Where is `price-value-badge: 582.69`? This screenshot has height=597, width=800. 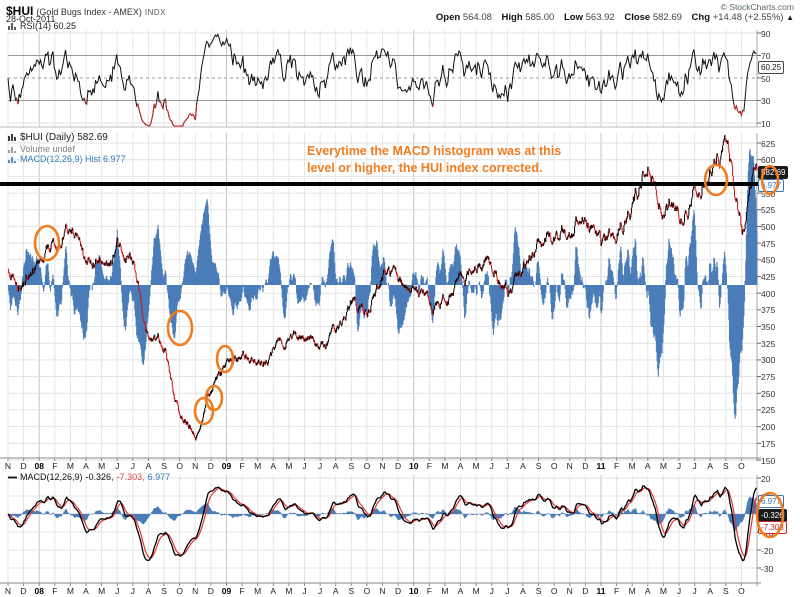
price-value-badge: 582.69 is located at coordinates (773, 172).